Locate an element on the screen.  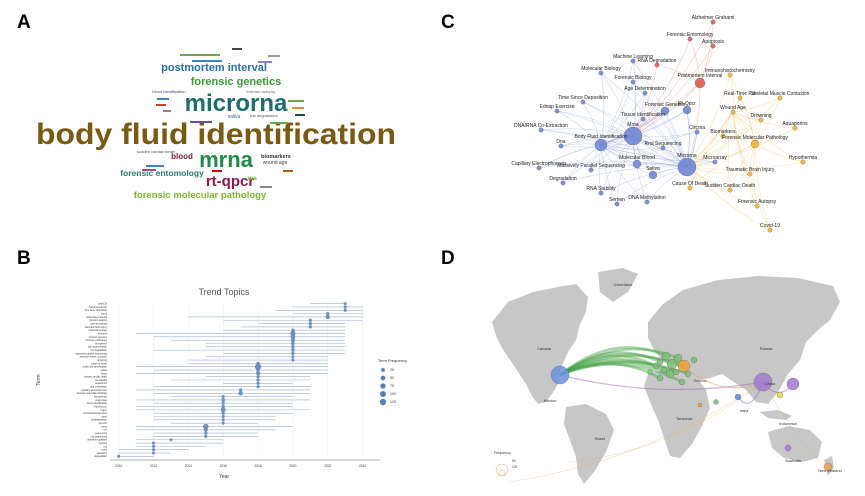
network-node-label: Postmortem Interval is located at coordinates (700, 76).